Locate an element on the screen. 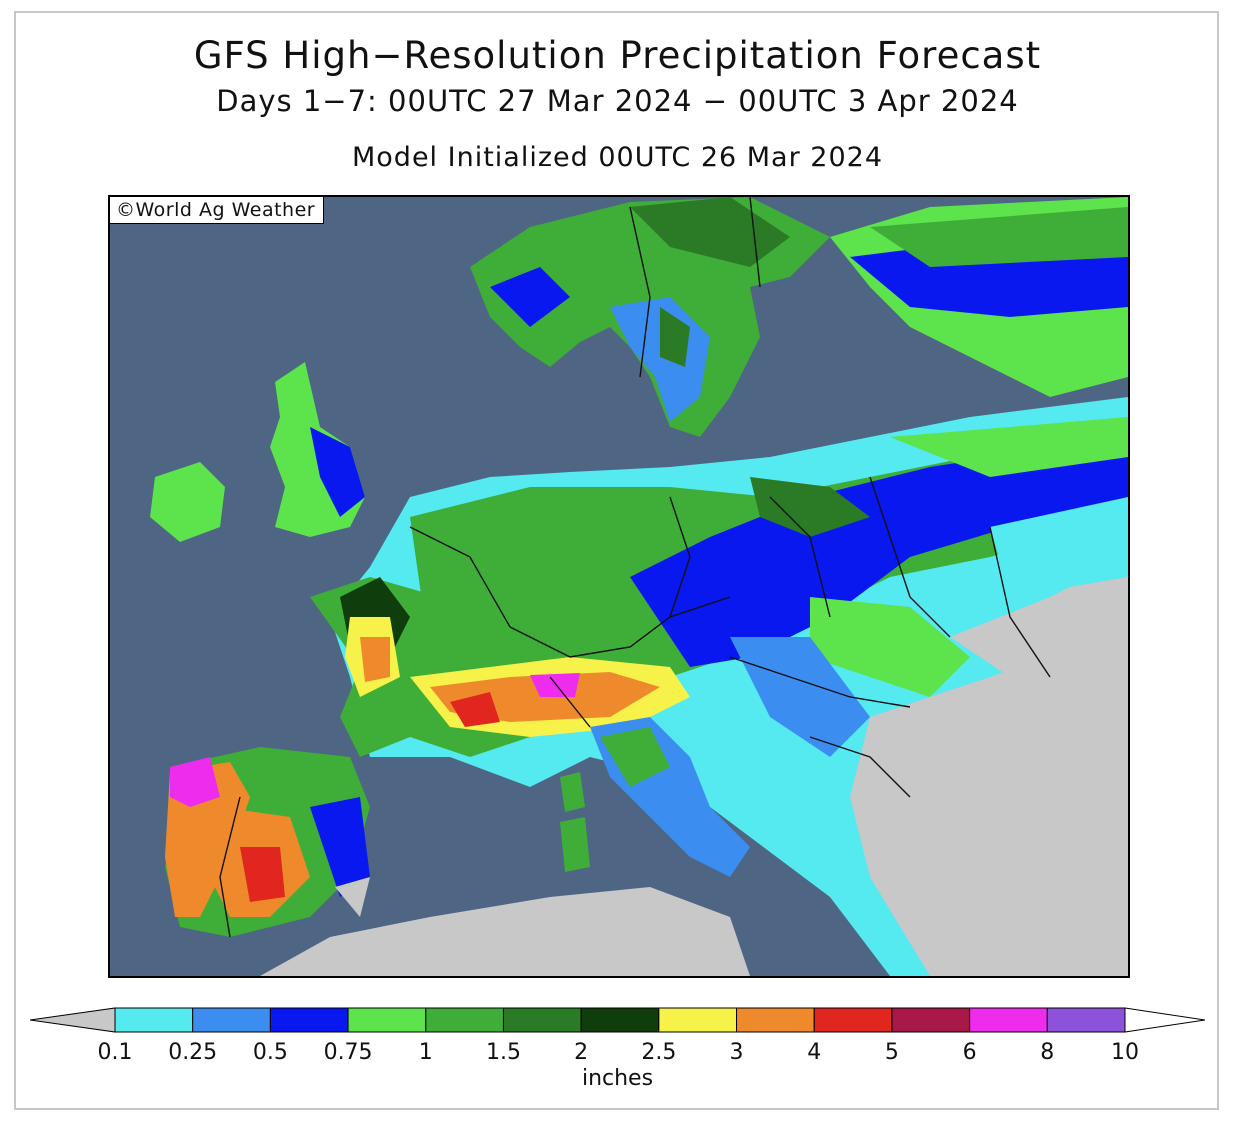 Image resolution: width=1235 pixels, height=1124 pixels. colorbar-tick-label: 5 is located at coordinates (891, 1052).